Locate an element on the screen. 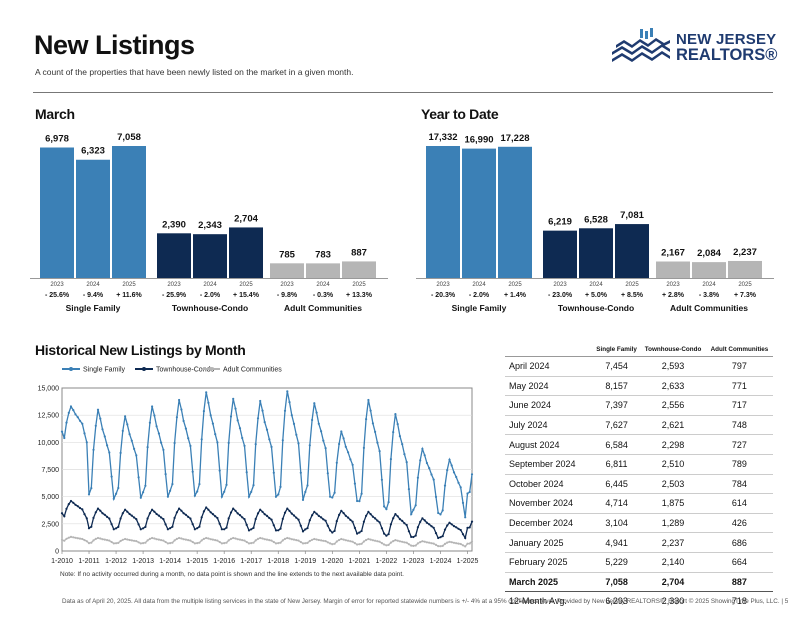 The image size is (800, 622). bar-year-label: 2023 is located at coordinates (174, 285).